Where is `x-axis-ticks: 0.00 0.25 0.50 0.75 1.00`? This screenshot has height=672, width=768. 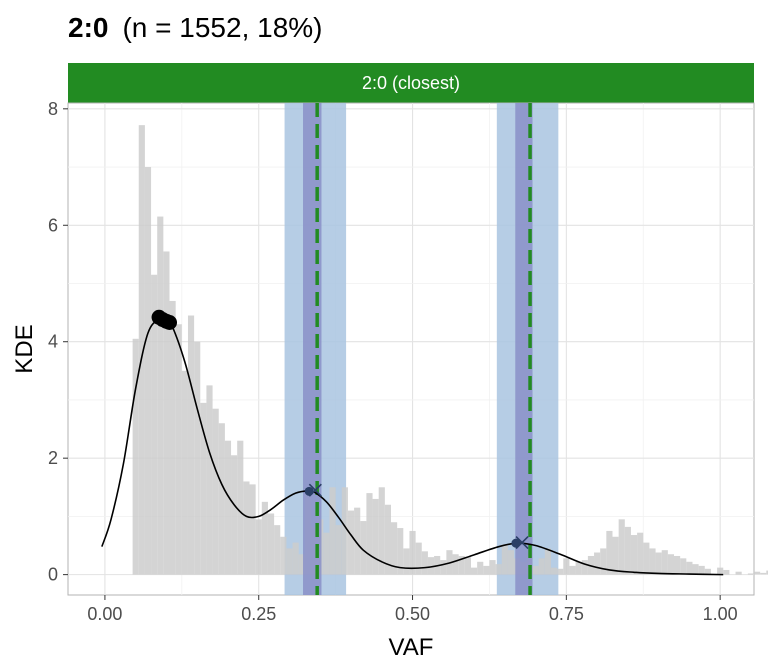 x-axis-ticks: 0.00 0.25 0.50 0.75 1.00 is located at coordinates (412, 609).